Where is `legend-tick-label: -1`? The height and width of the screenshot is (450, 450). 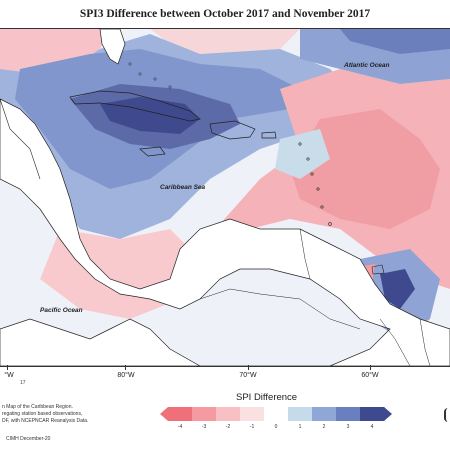 legend-tick-label: -1 is located at coordinates (252, 427).